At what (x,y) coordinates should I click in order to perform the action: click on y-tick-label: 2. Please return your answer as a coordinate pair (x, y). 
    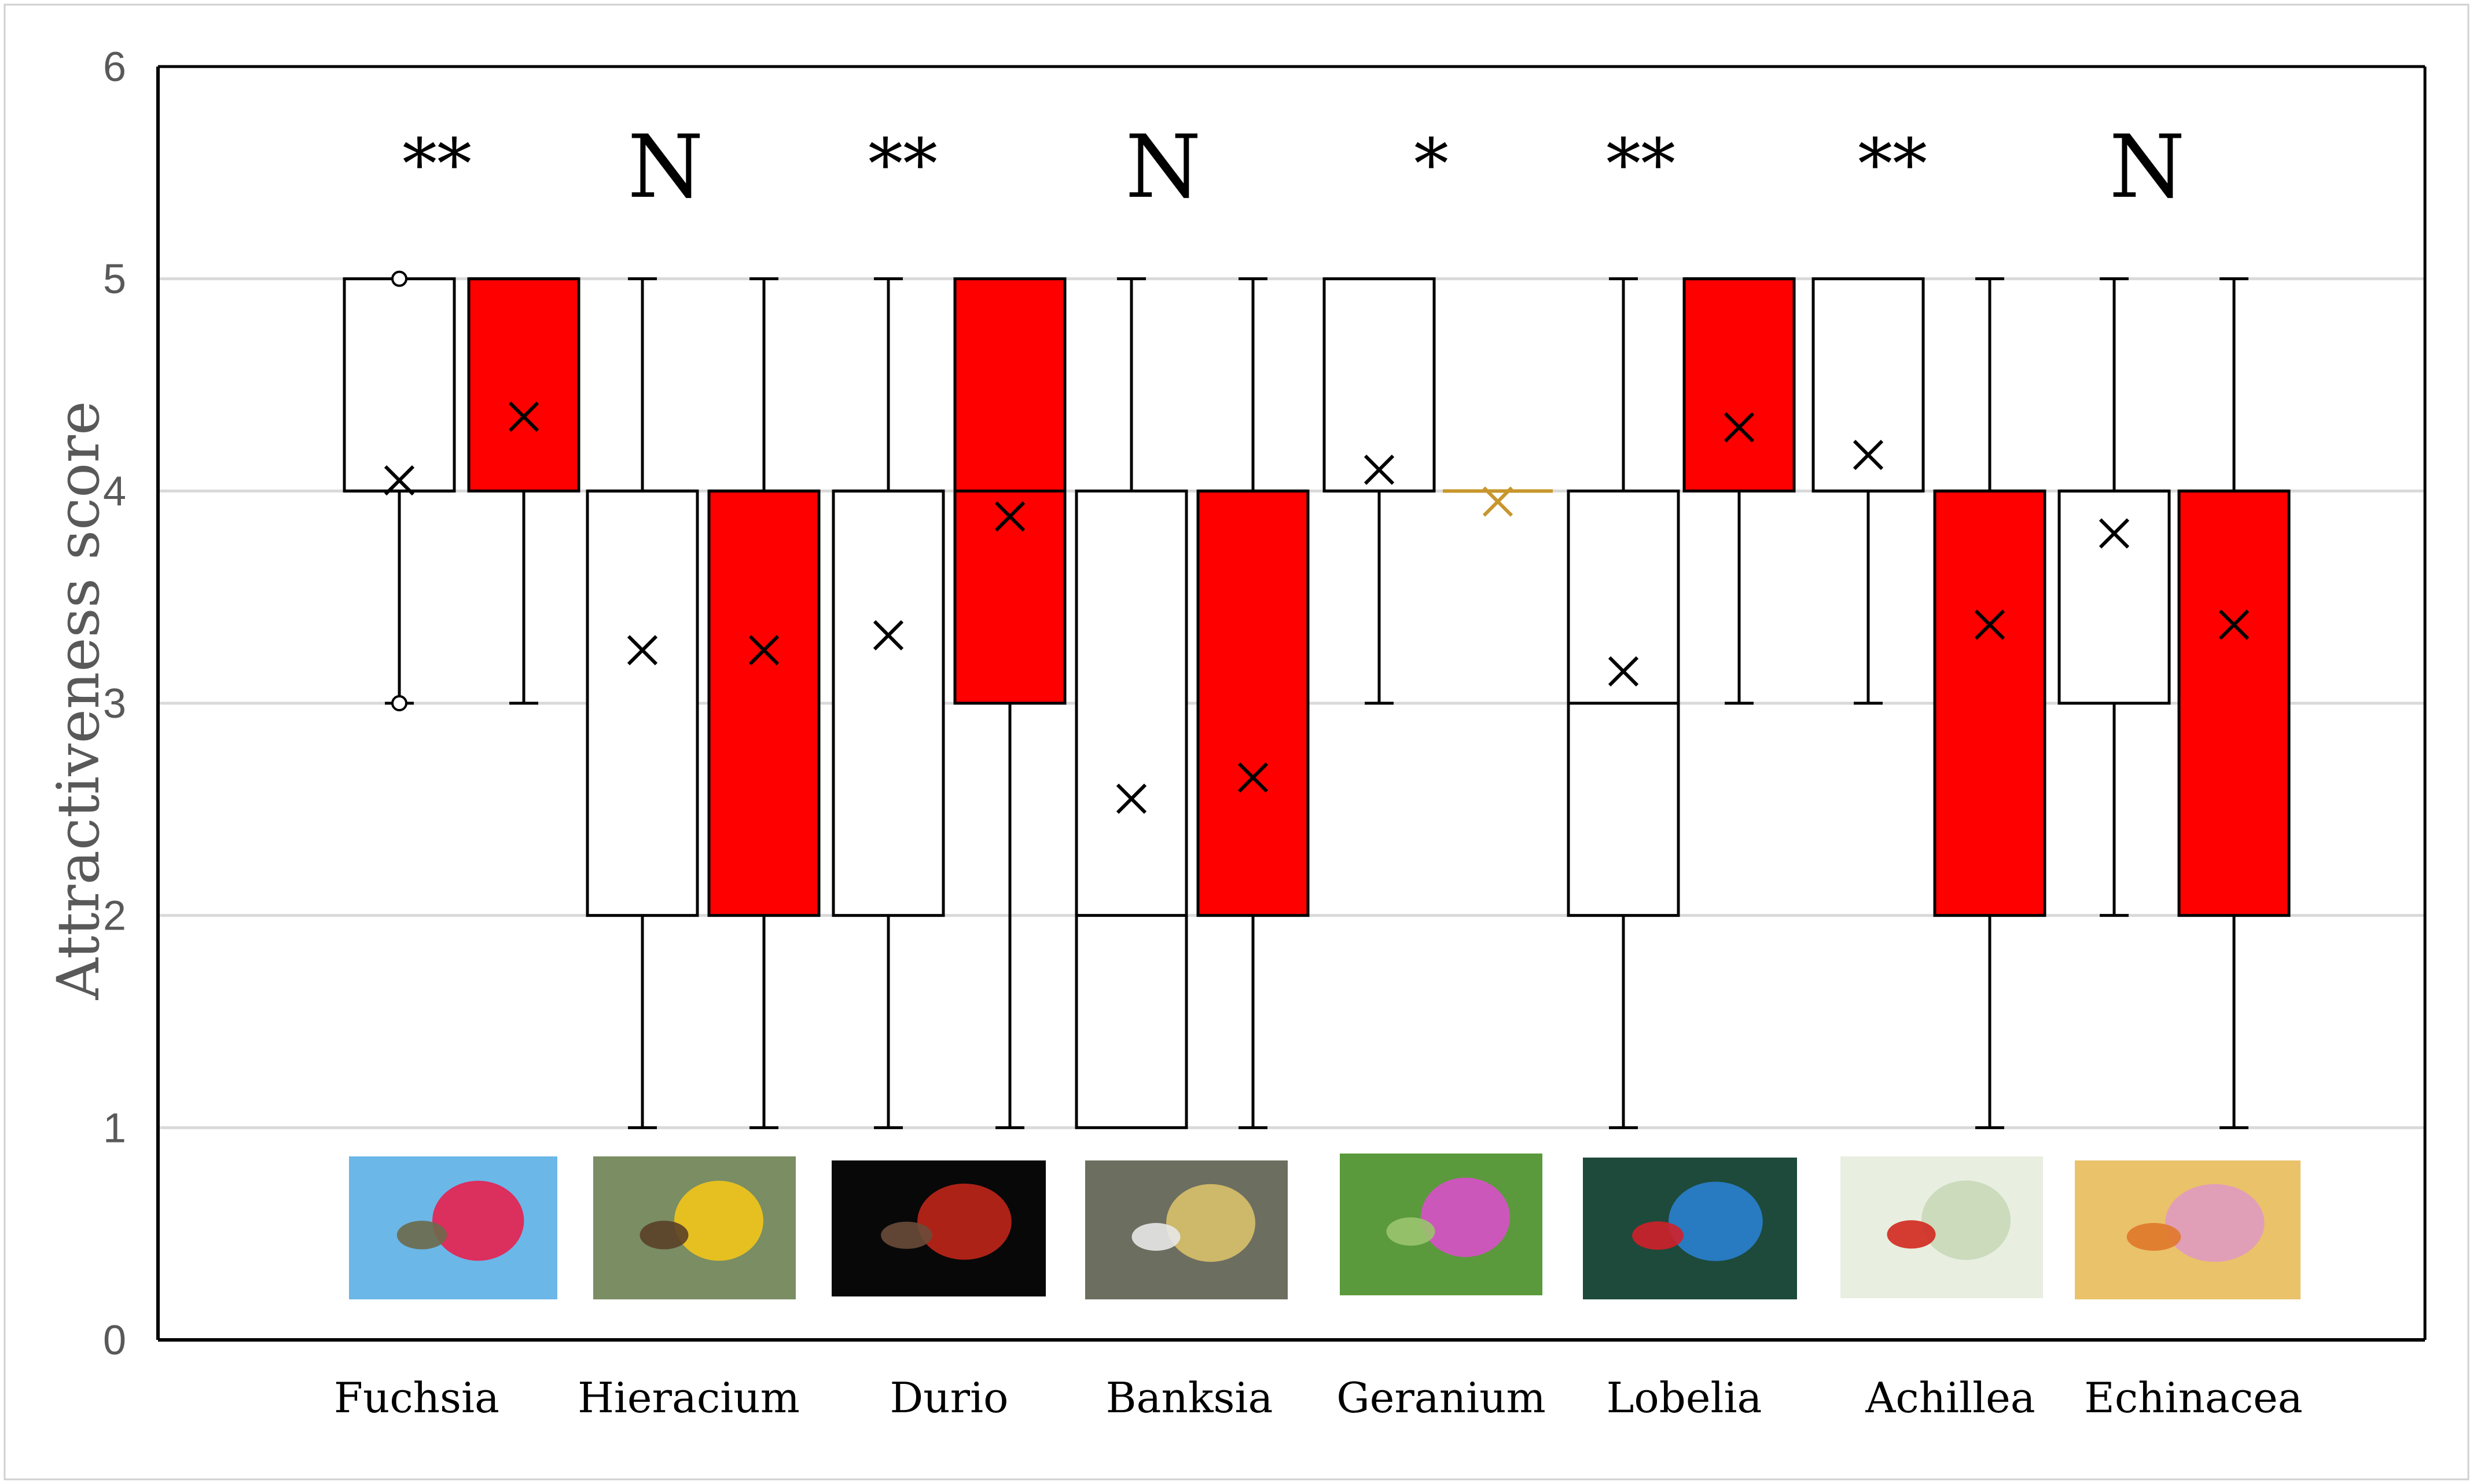
    Looking at the image, I should click on (114, 916).